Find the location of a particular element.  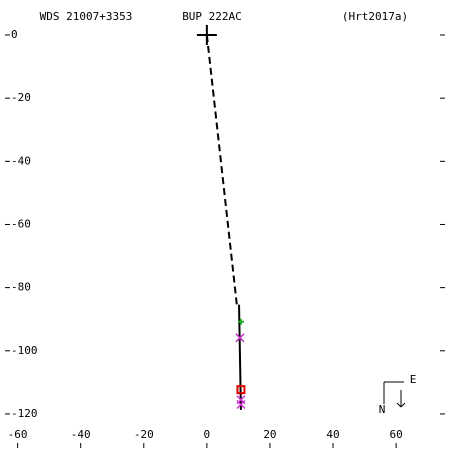

y-tick-label: -120 is located at coordinates (24, 413).